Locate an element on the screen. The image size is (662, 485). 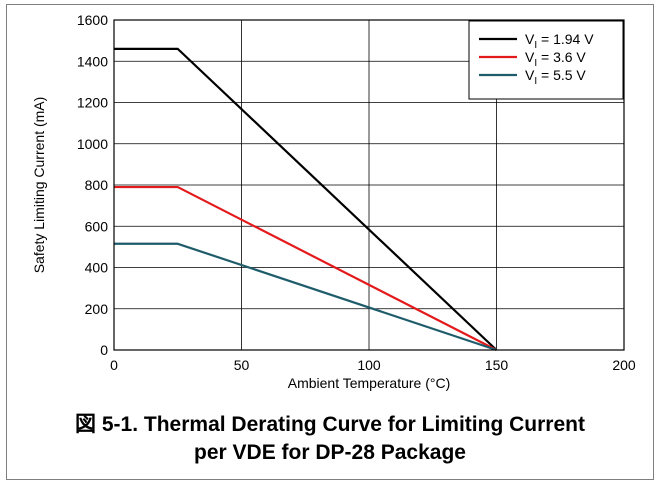
legend-label-2: VI = 3.6 V is located at coordinates (555, 59).